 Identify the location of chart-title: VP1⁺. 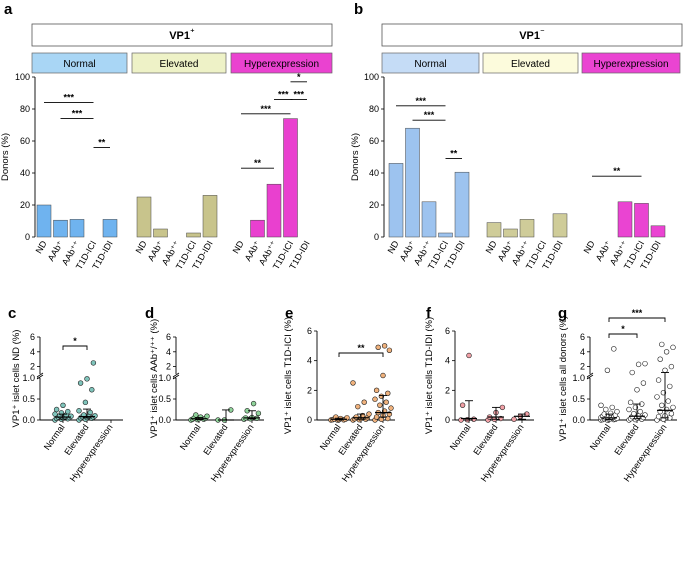
(182, 34).